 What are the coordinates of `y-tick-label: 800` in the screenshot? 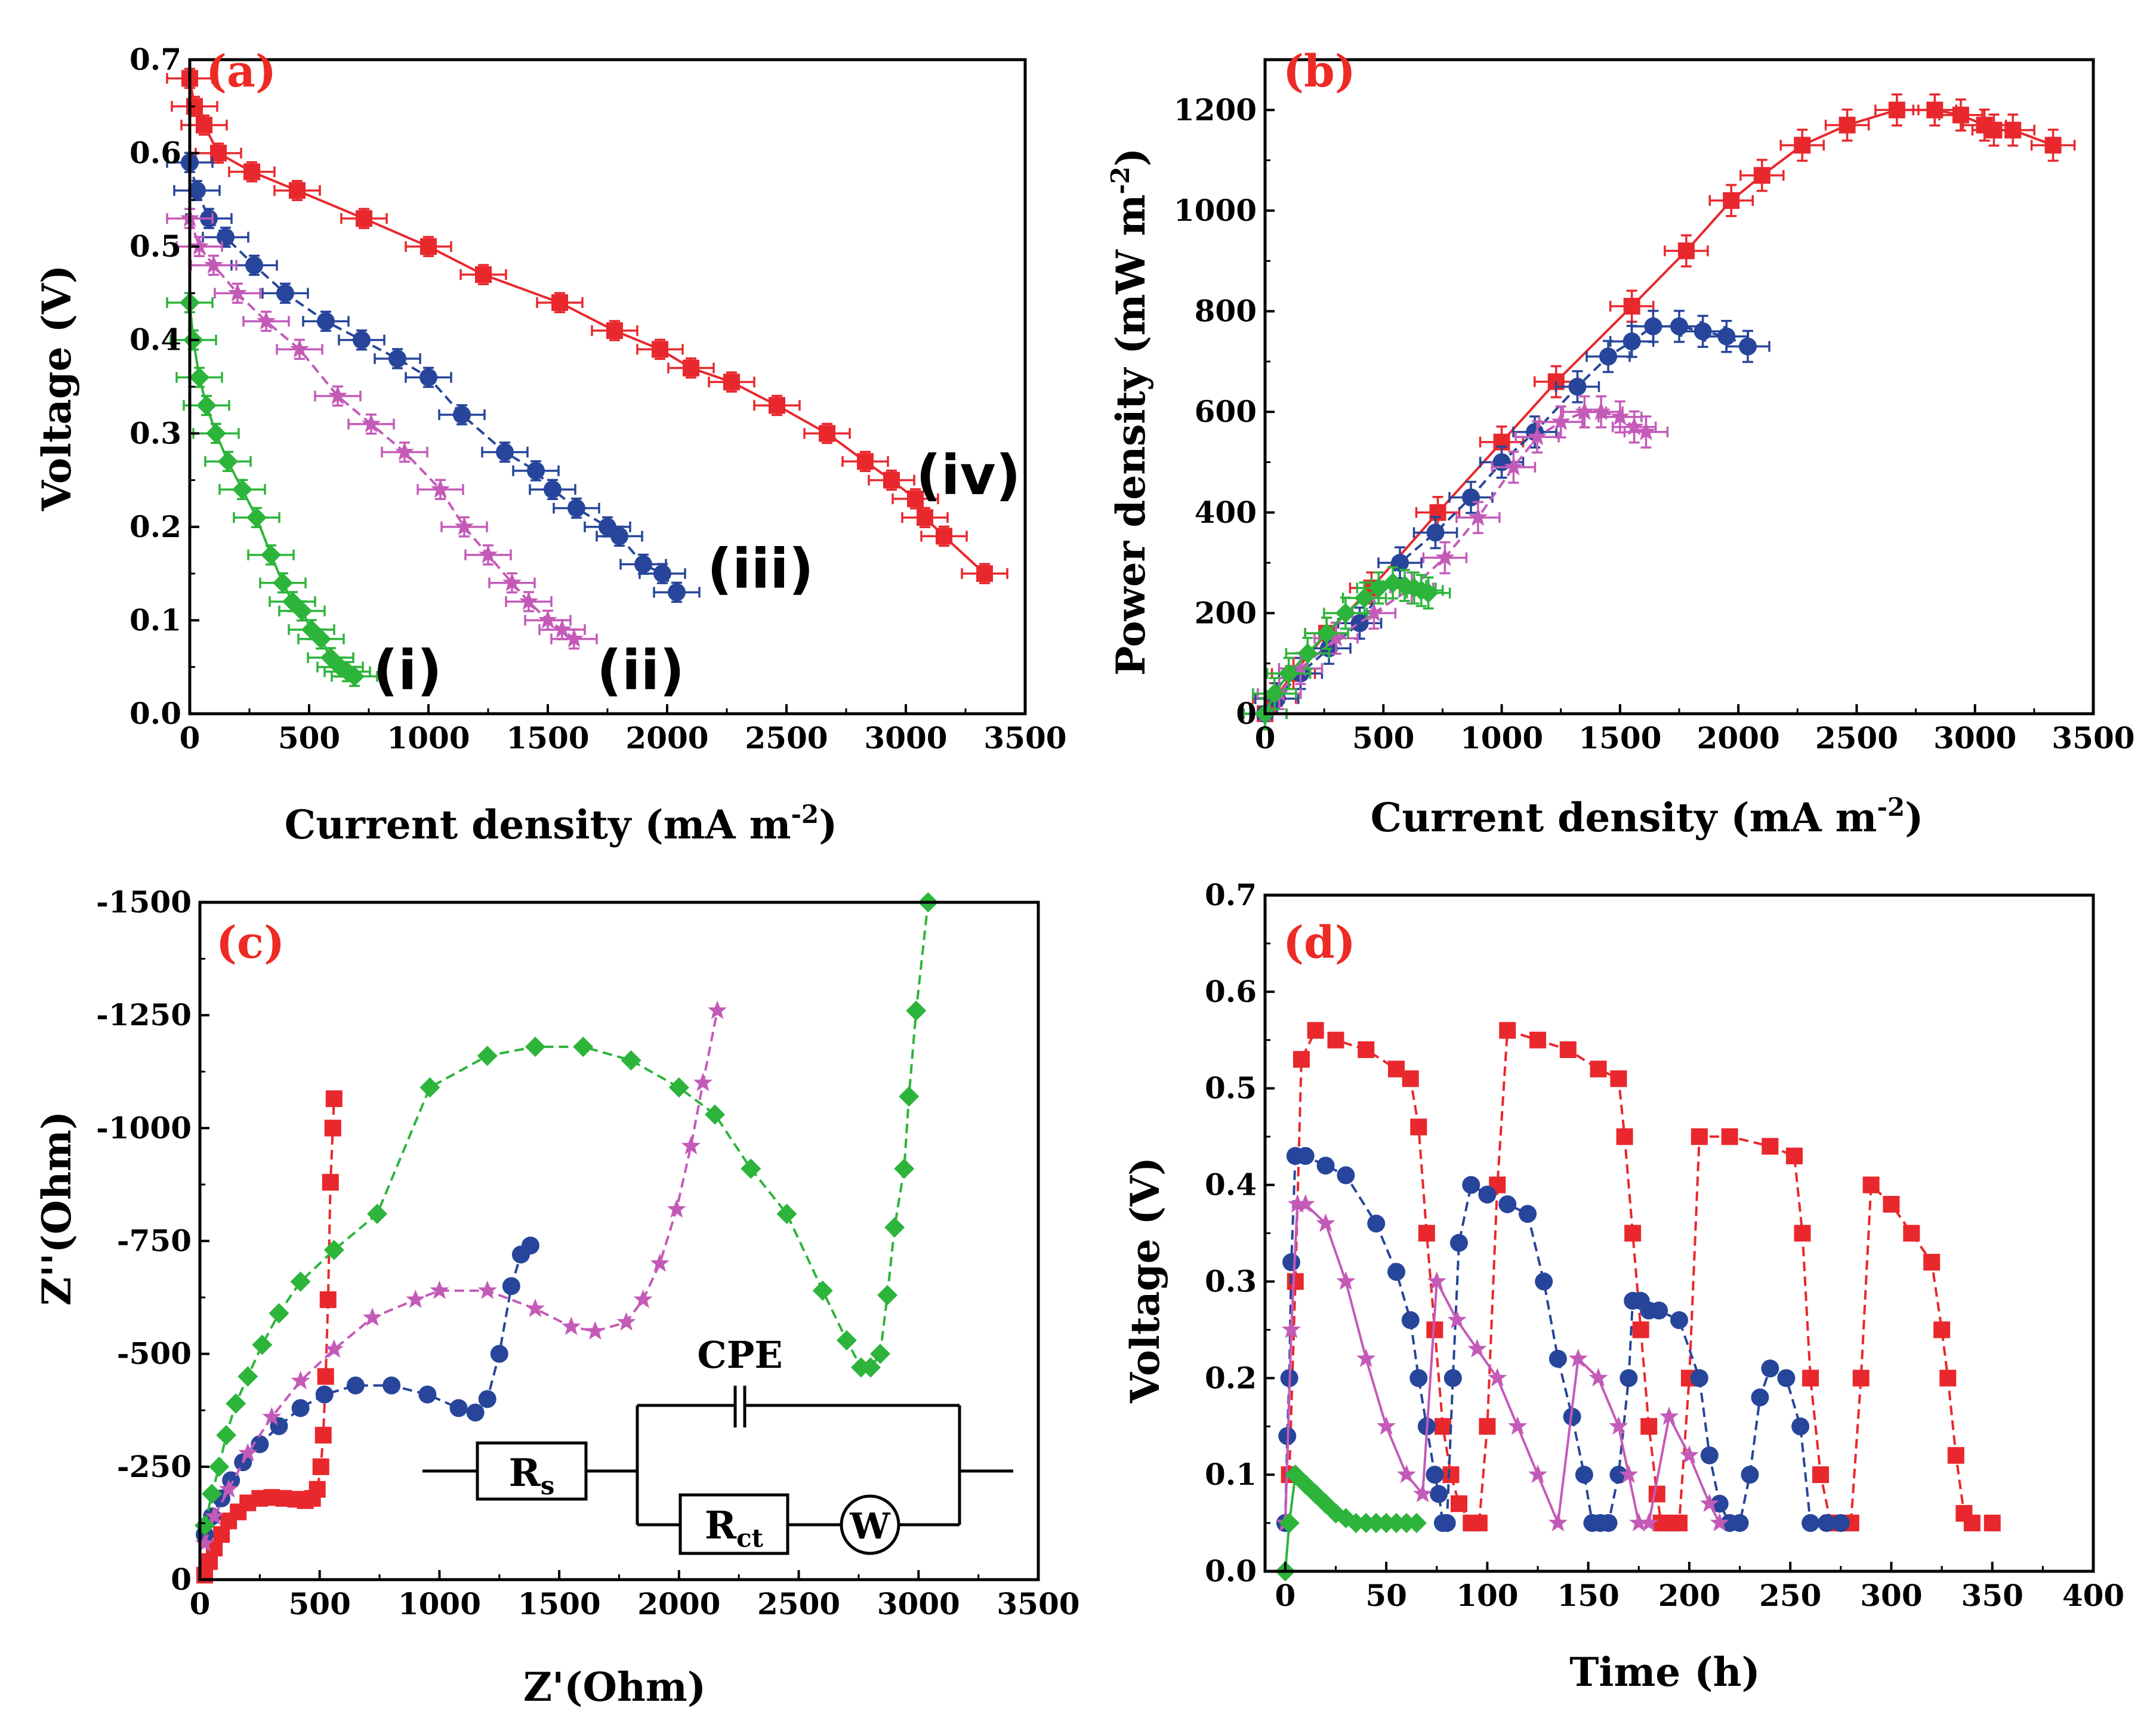 It's located at (1226, 311).